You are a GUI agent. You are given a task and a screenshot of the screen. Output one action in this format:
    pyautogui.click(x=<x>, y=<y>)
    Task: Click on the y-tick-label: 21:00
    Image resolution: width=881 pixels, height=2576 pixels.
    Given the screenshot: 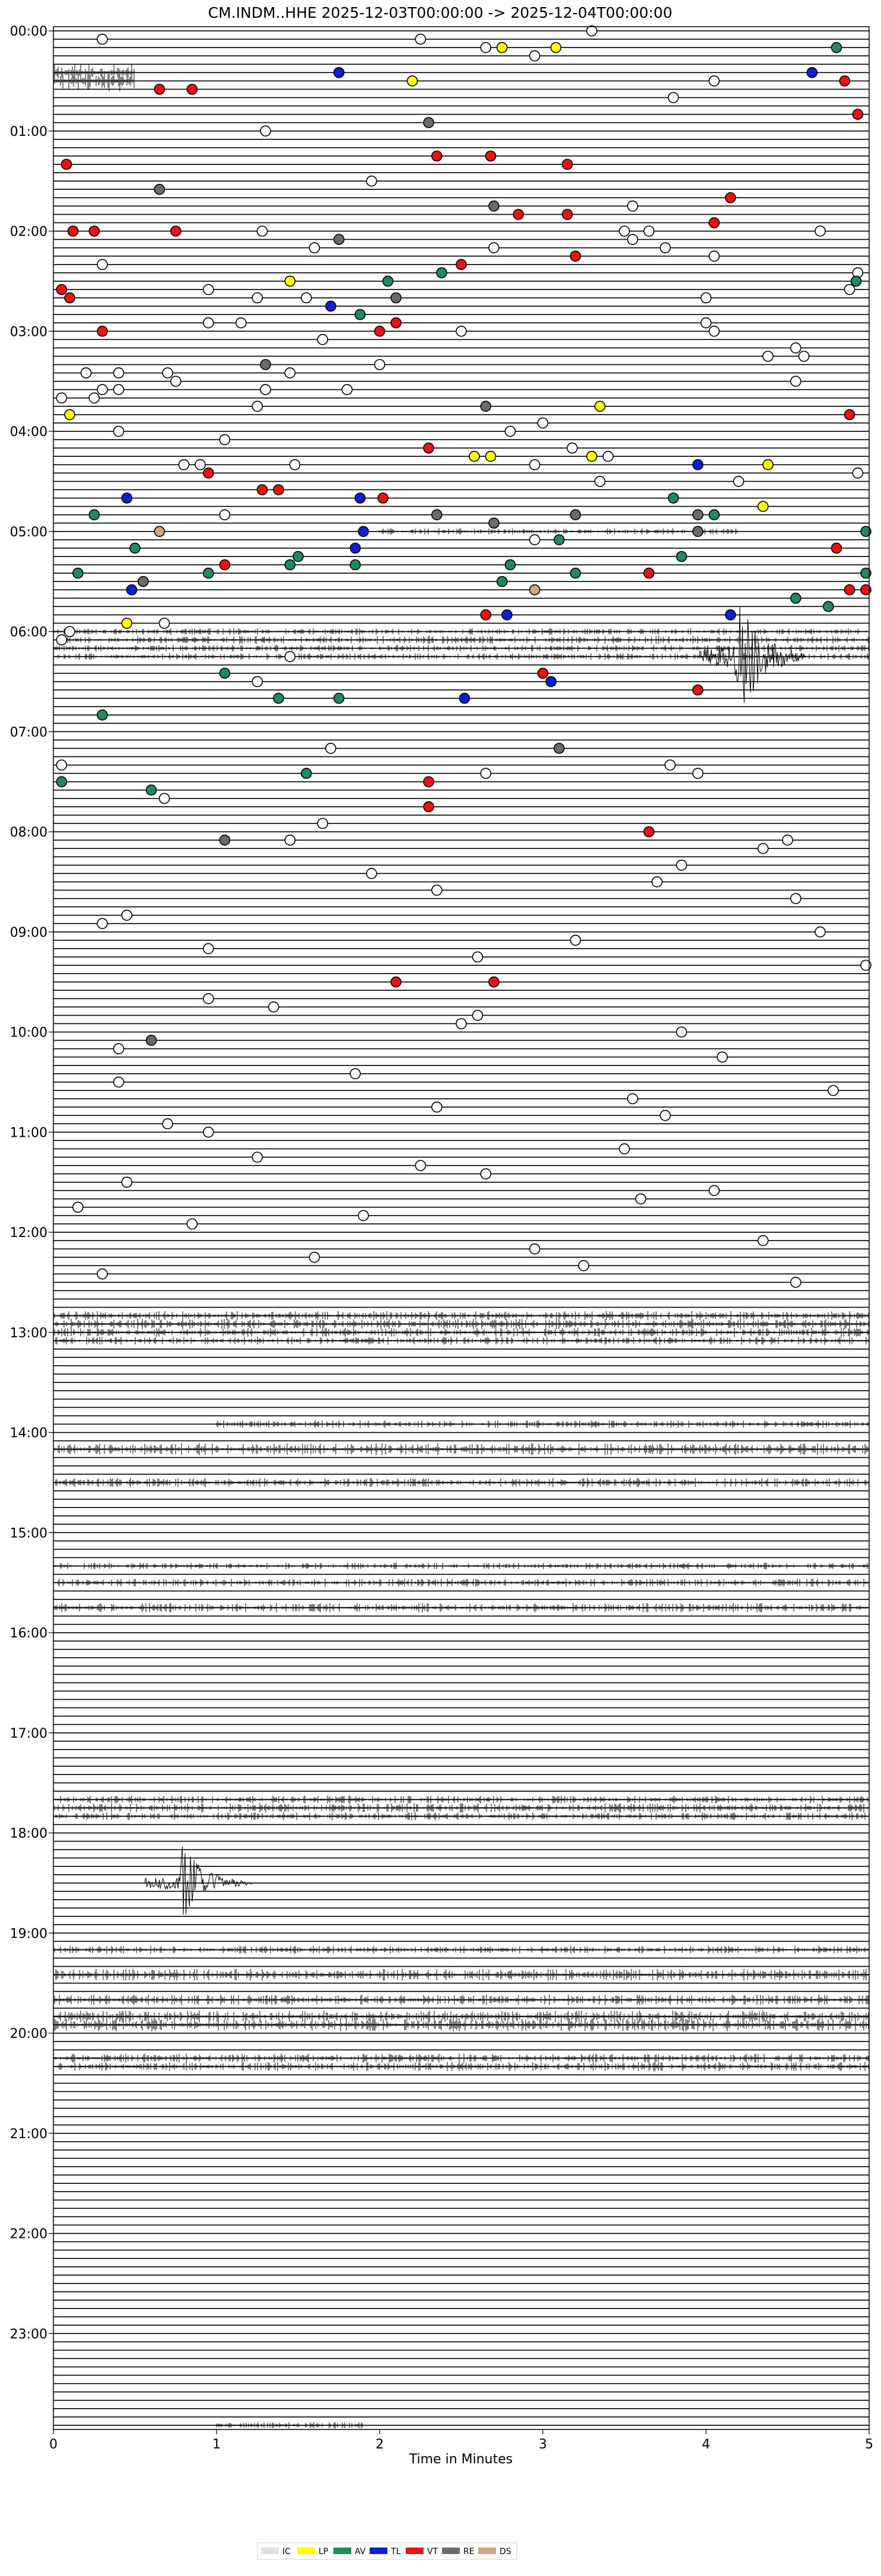 What is the action you would take?
    pyautogui.click(x=28, y=2134)
    